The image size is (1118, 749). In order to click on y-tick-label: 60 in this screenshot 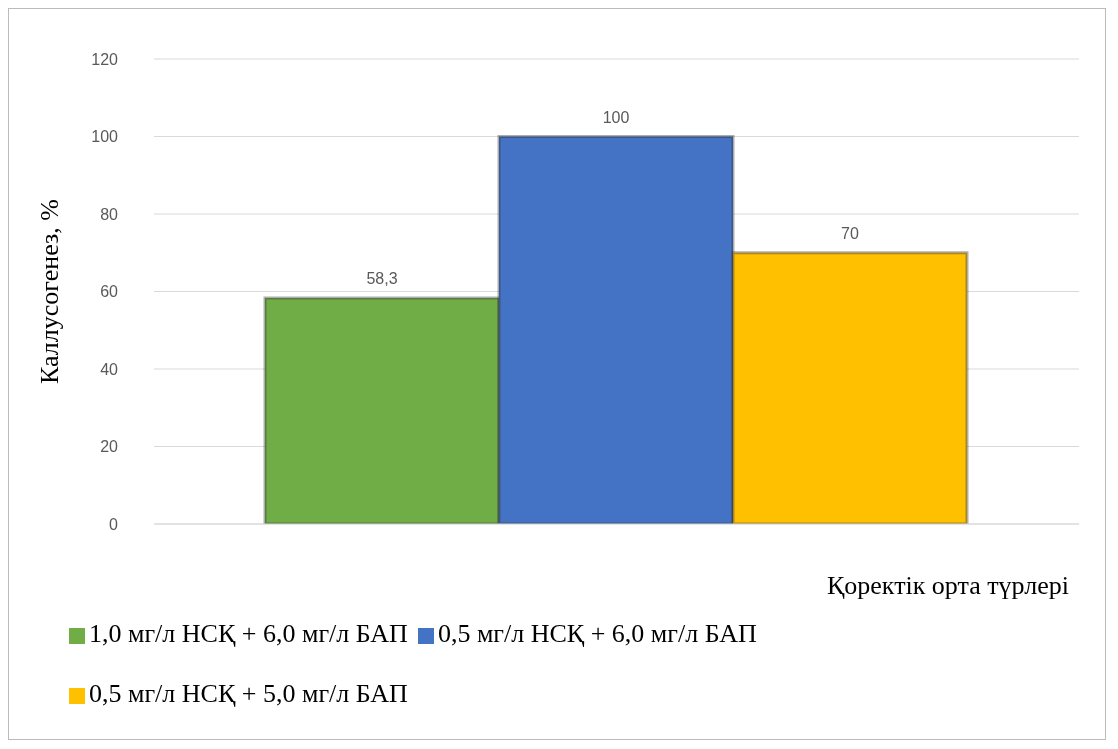, I will do `click(109, 292)`.